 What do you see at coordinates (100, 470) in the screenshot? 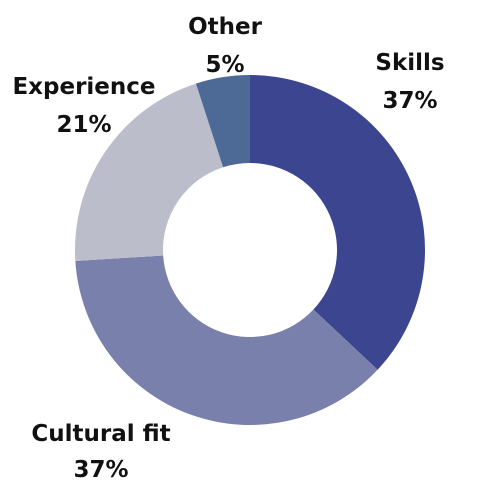
I see `slice-value-cultural-fit: 37%` at bounding box center [100, 470].